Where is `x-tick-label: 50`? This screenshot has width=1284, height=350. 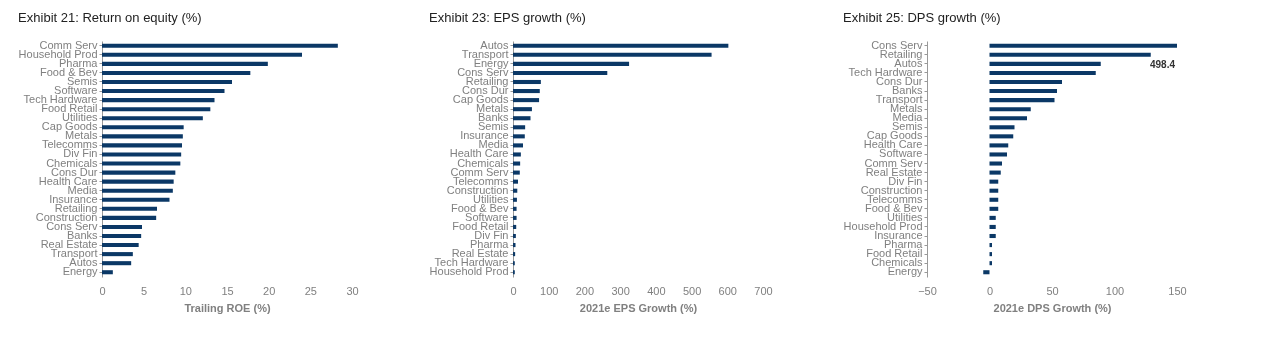
x-tick-label: 50 is located at coordinates (1052, 290).